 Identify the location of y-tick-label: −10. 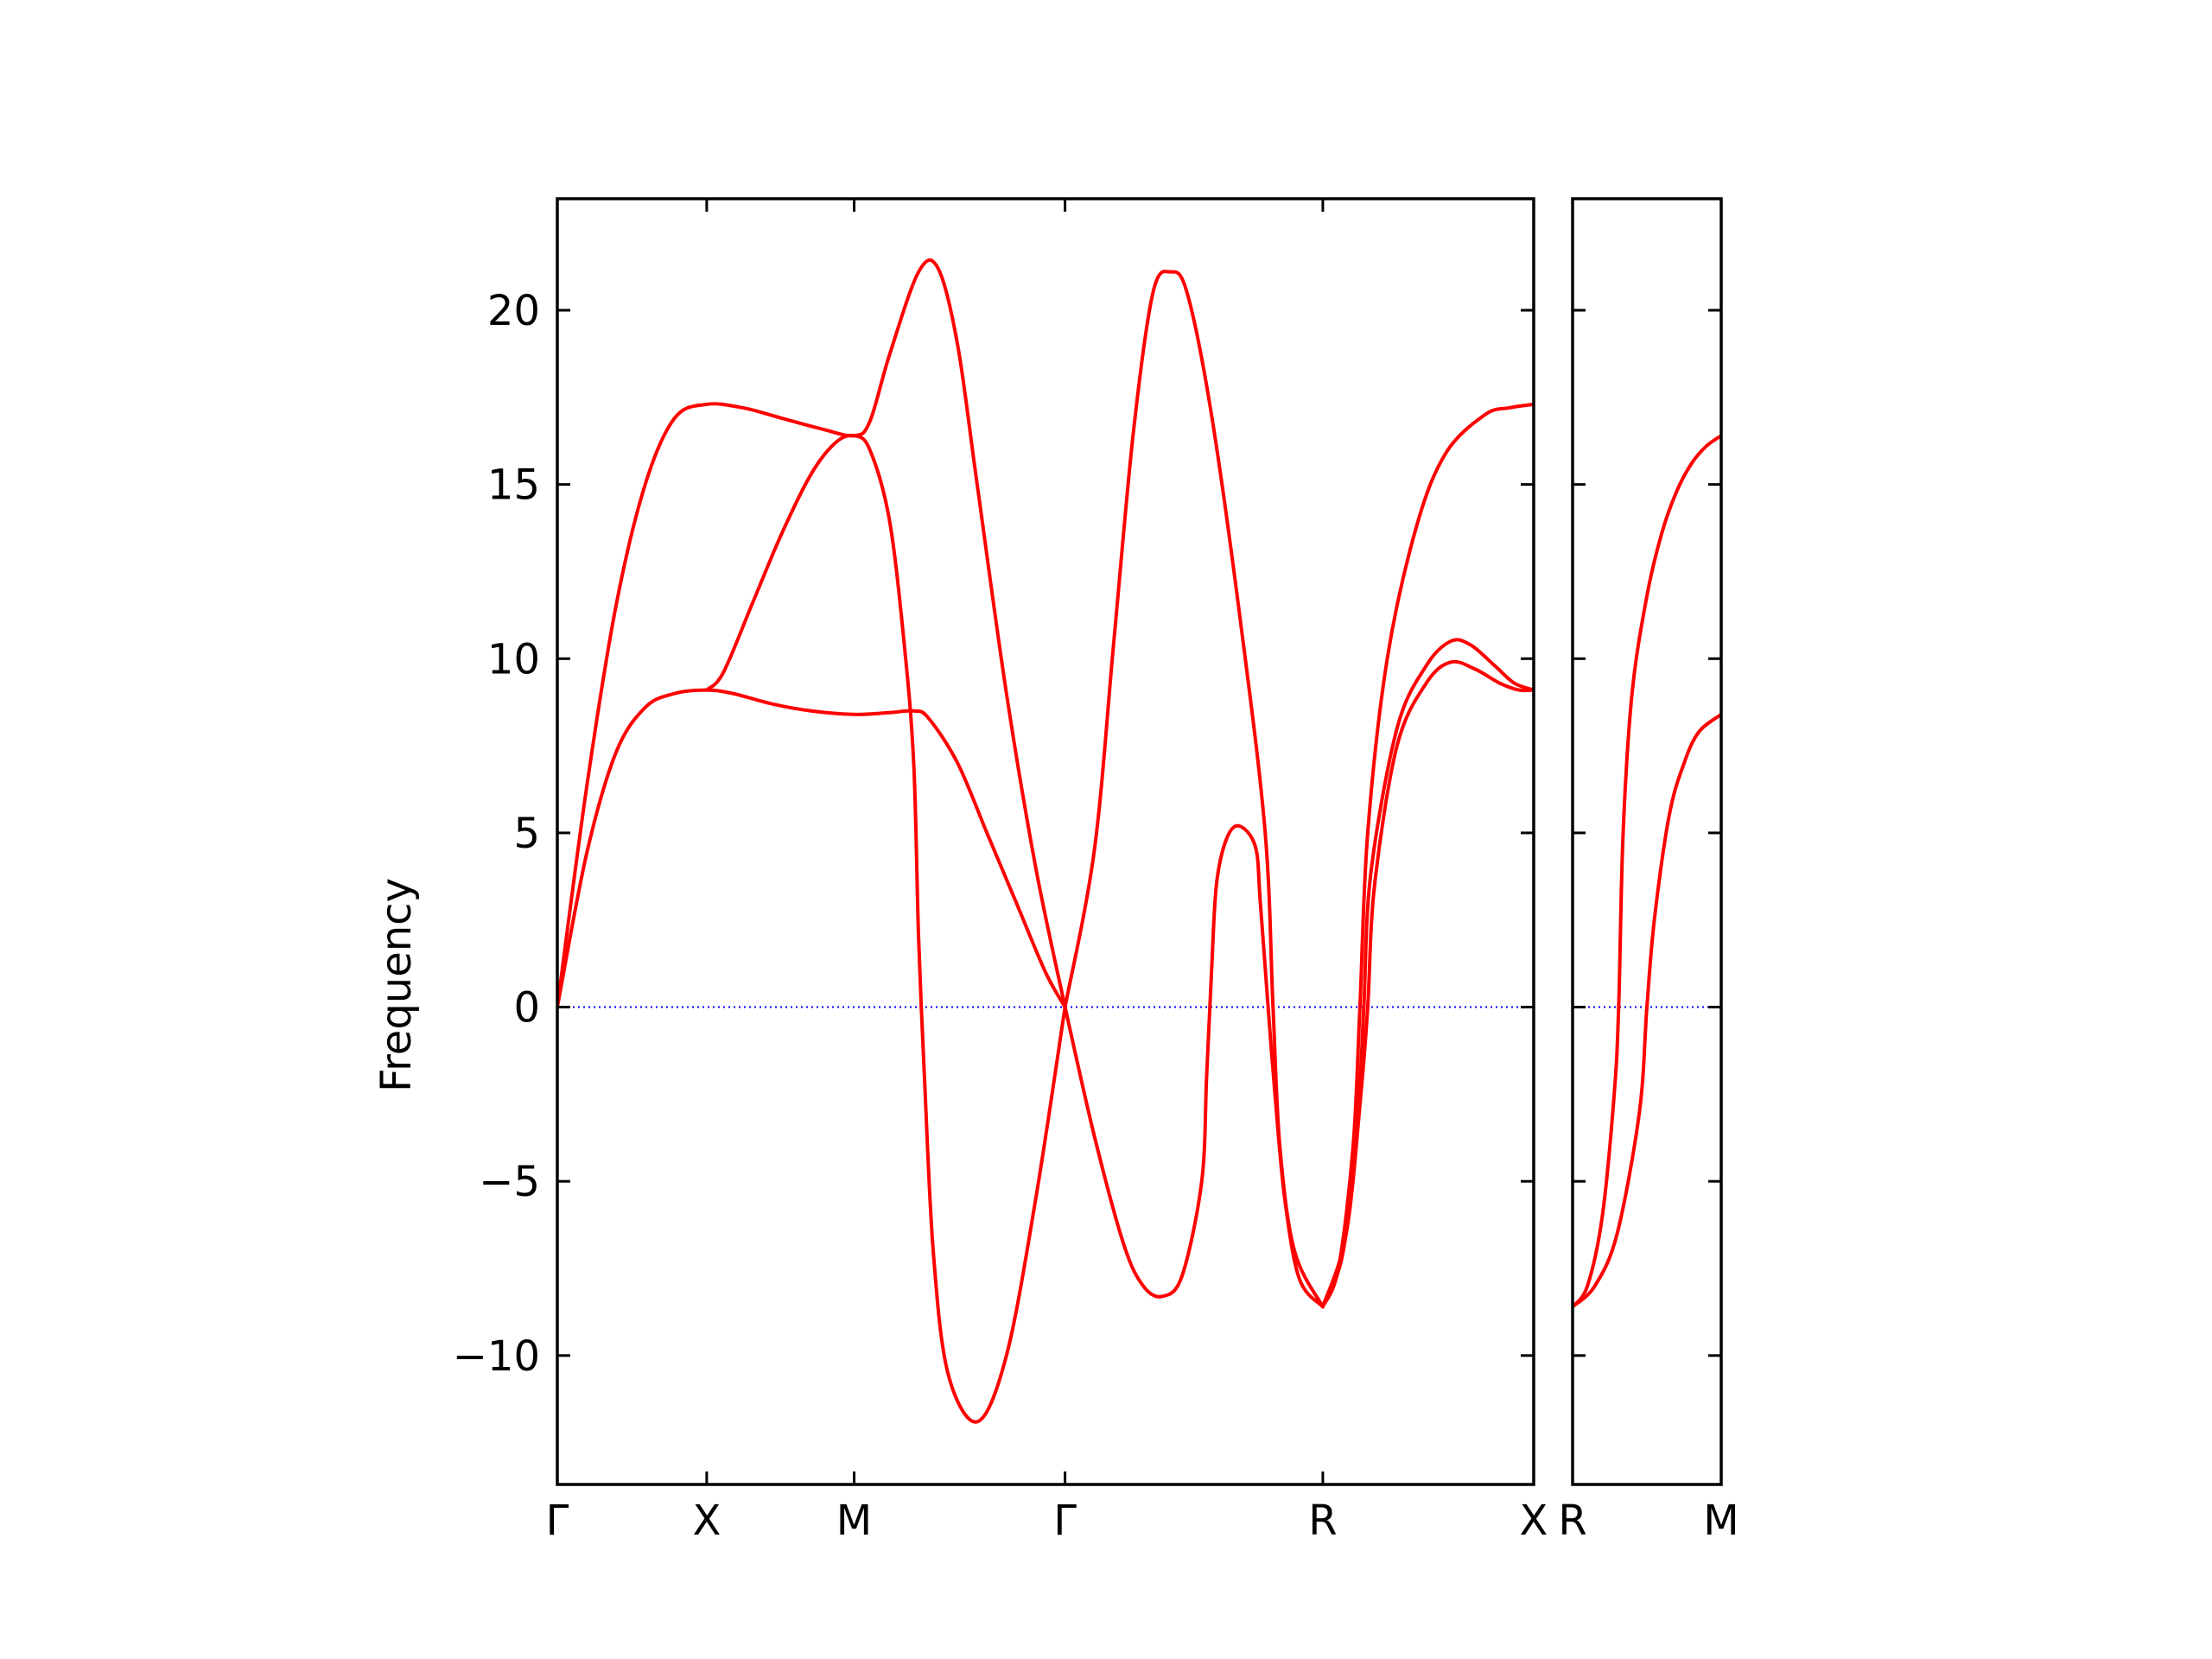
(496, 1356).